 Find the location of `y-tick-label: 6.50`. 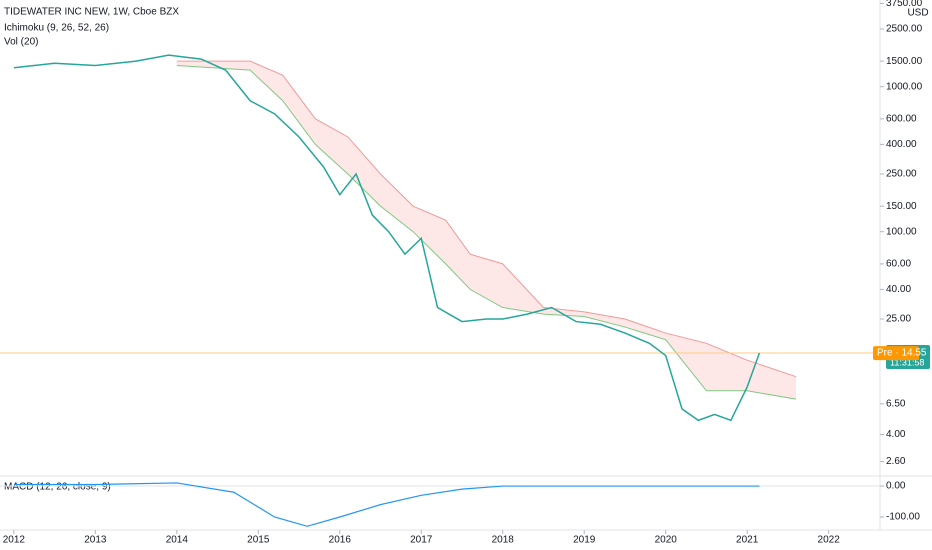

y-tick-label: 6.50 is located at coordinates (896, 403).